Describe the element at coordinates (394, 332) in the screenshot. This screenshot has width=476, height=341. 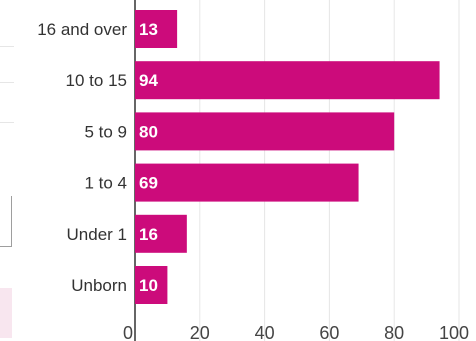
I see `x-tick-label: 80` at that location.